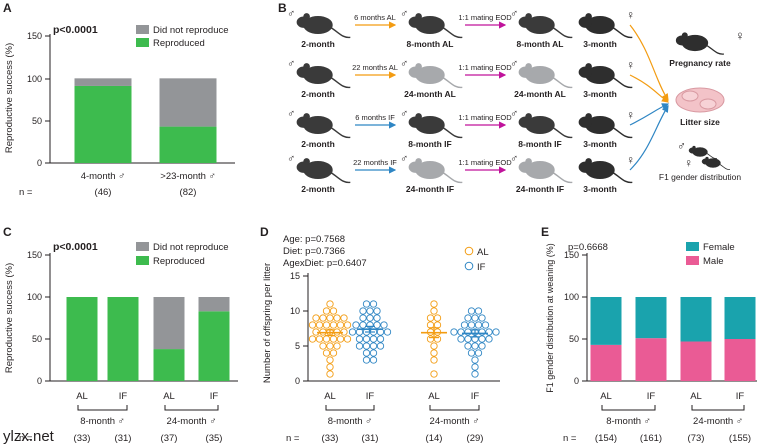 This screenshot has width=761, height=445. I want to click on arrow-label: 22 months IF, so click(375, 162).